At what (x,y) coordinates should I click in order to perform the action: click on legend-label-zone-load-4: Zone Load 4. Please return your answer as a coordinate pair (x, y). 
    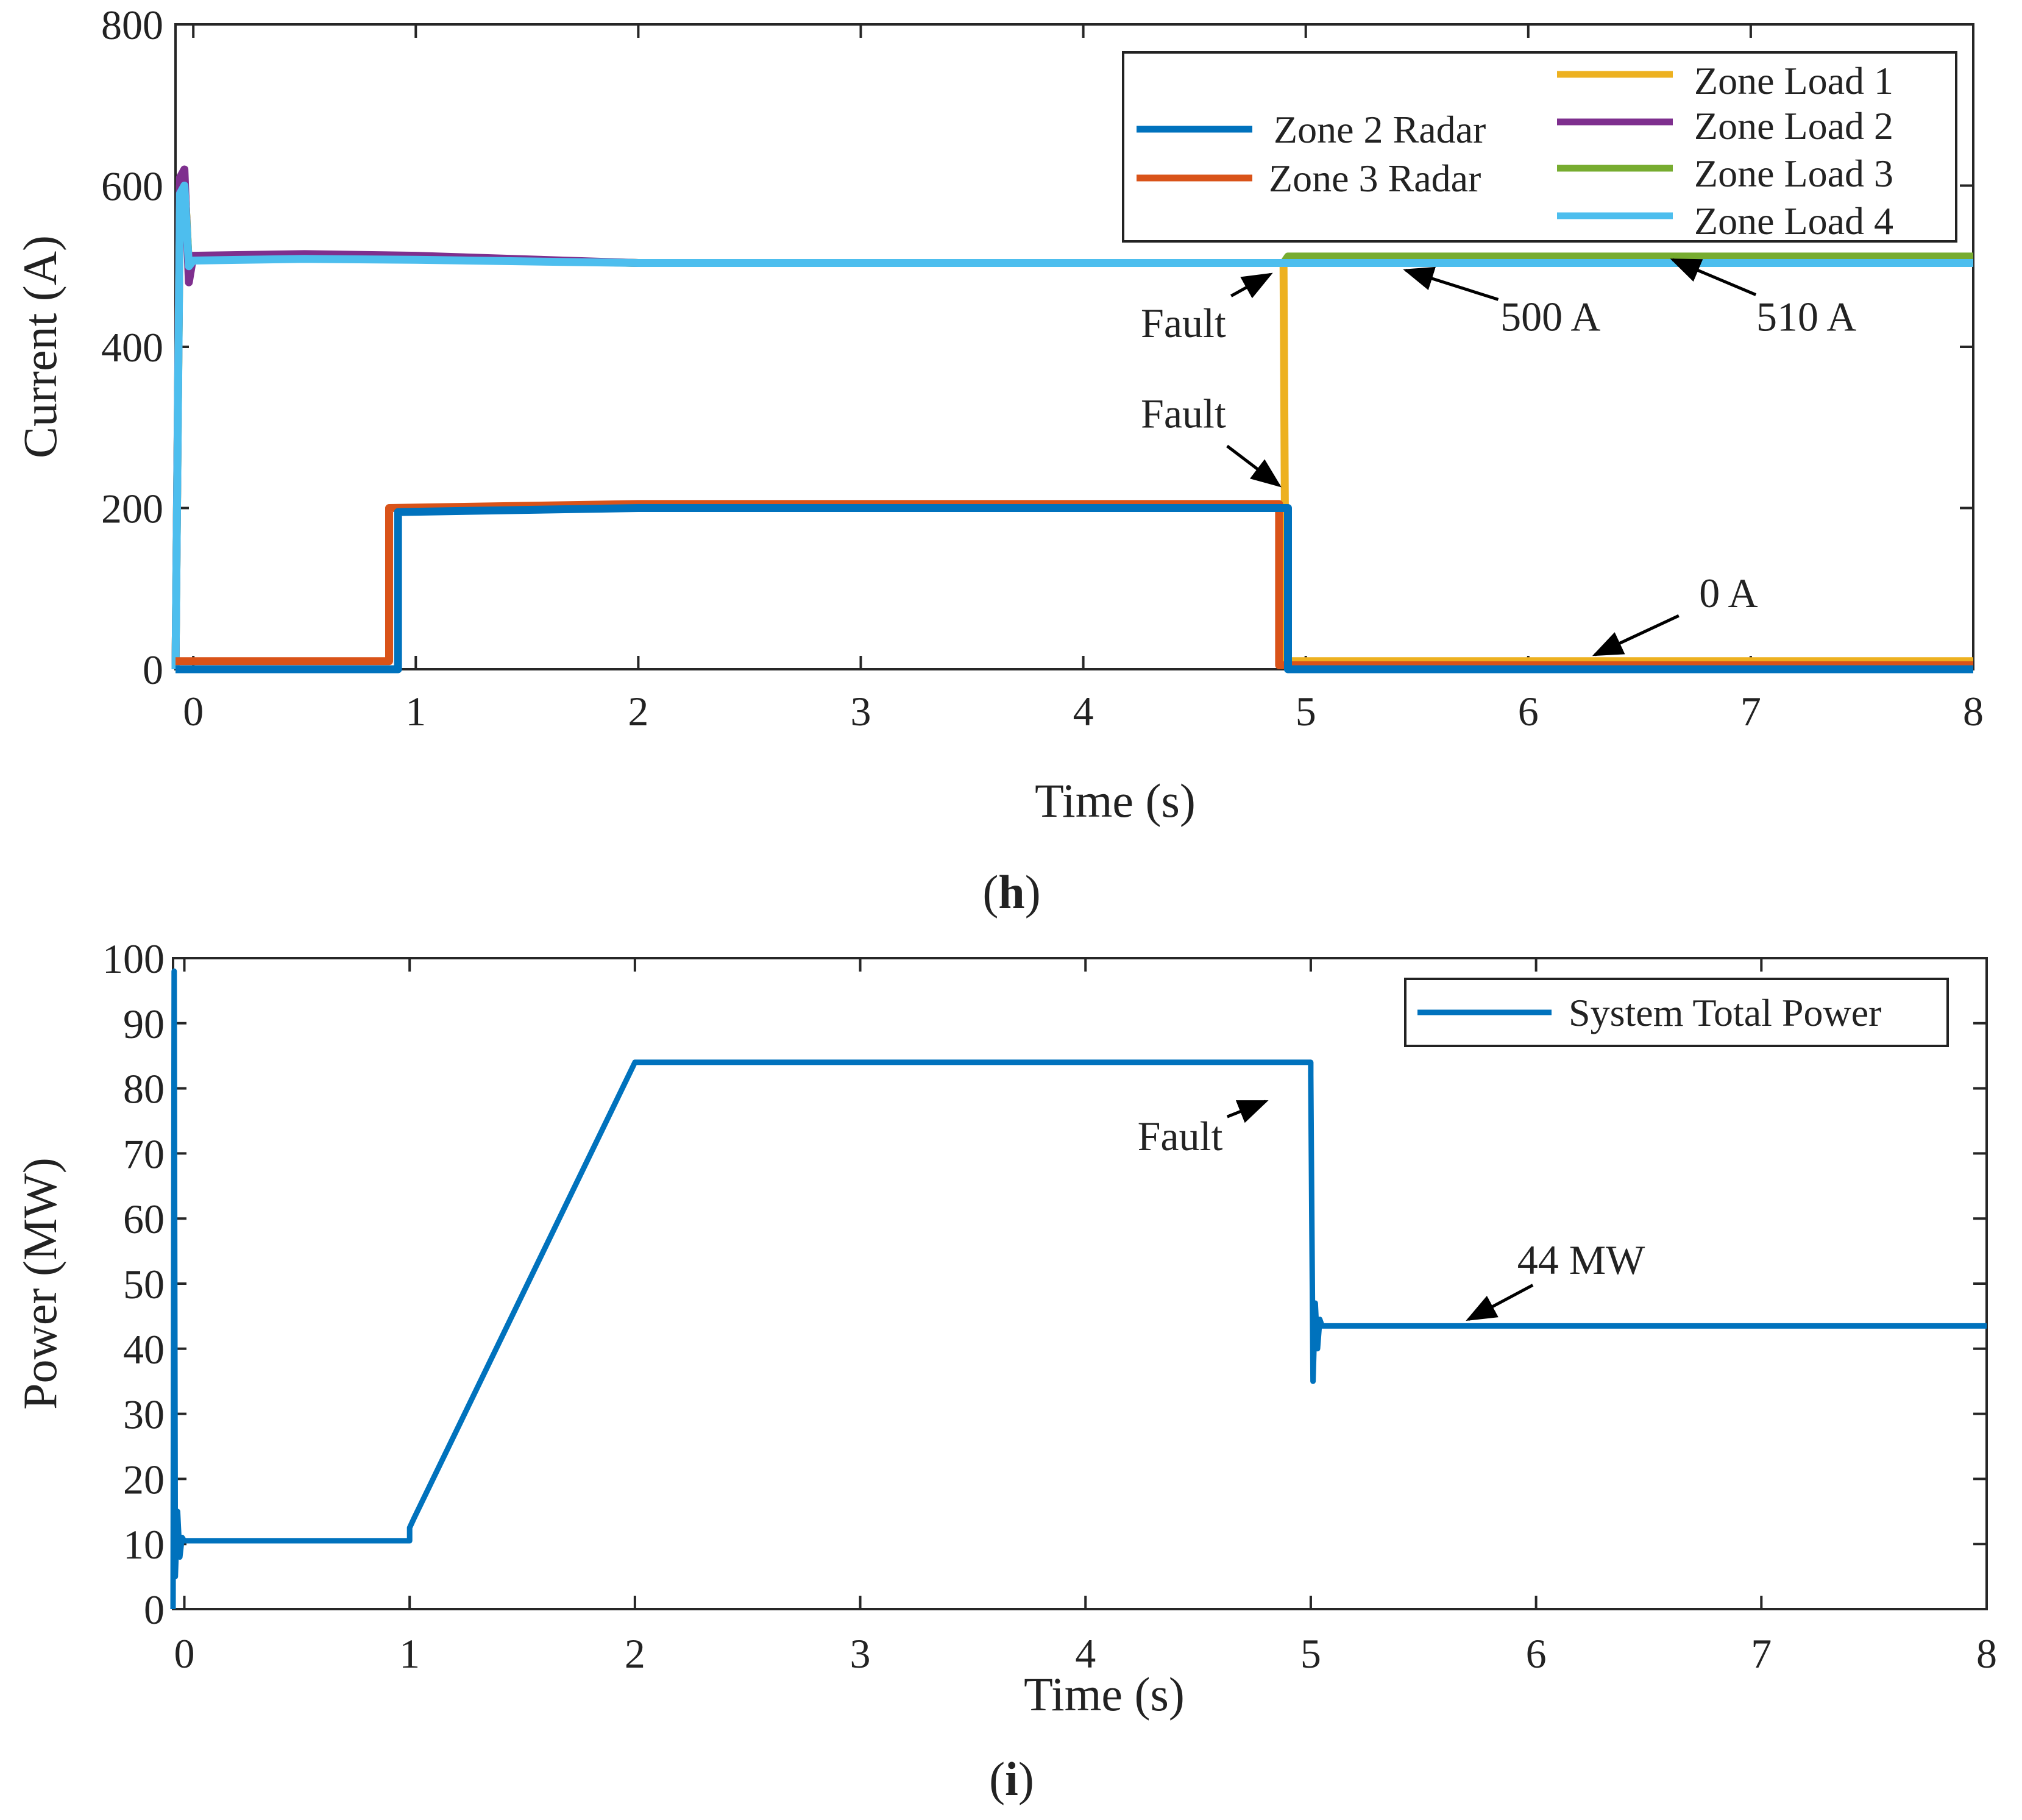
    Looking at the image, I should click on (1793, 221).